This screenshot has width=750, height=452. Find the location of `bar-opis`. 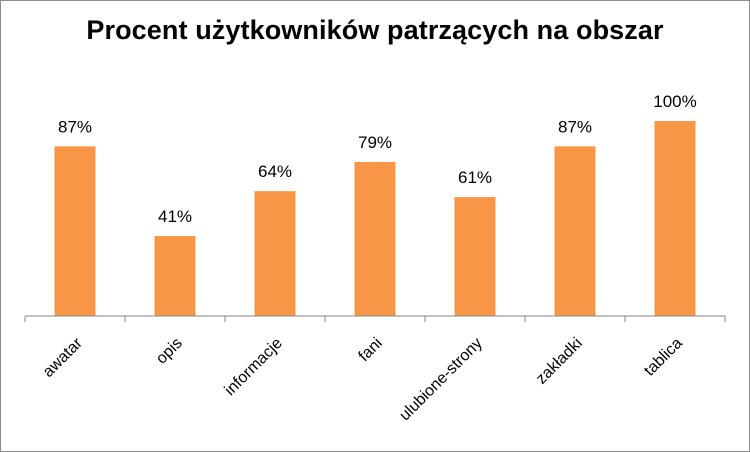

bar-opis is located at coordinates (175, 276).